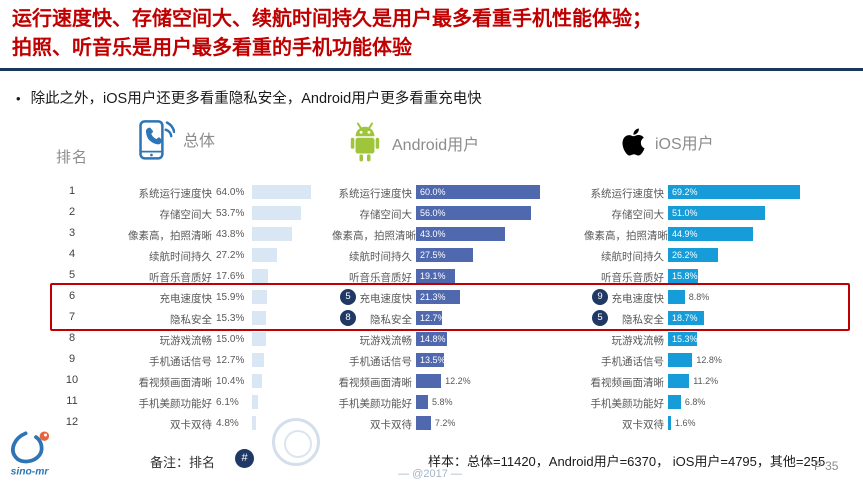  Describe the element at coordinates (627, 383) in the screenshot. I see `category-label-ios: 看视频画面清晰` at that location.